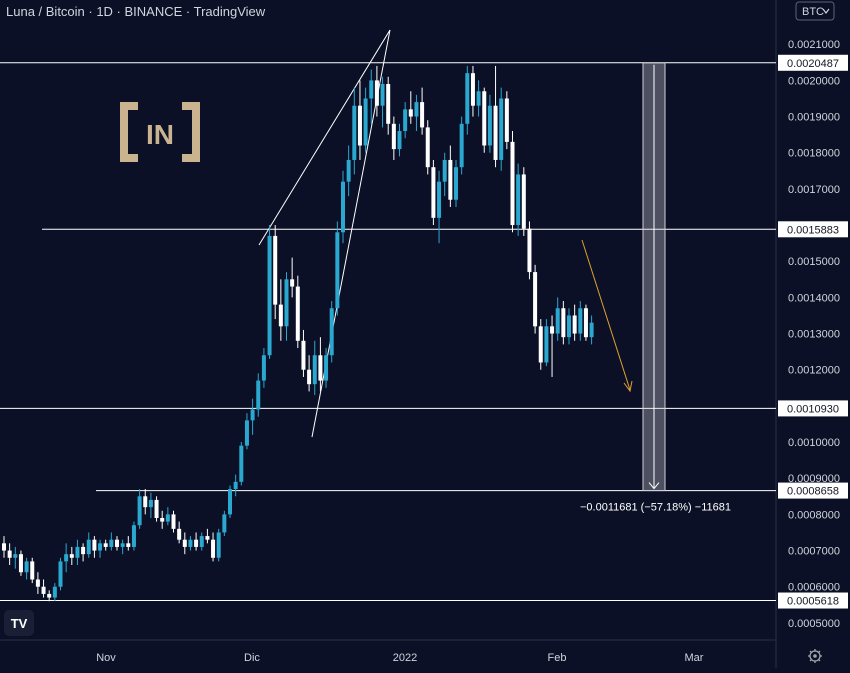 Image resolution: width=850 pixels, height=673 pixels. Describe the element at coordinates (655, 288) in the screenshot. I see `price-range-measure: −0.0011681 (−57.18%) −11681` at that location.